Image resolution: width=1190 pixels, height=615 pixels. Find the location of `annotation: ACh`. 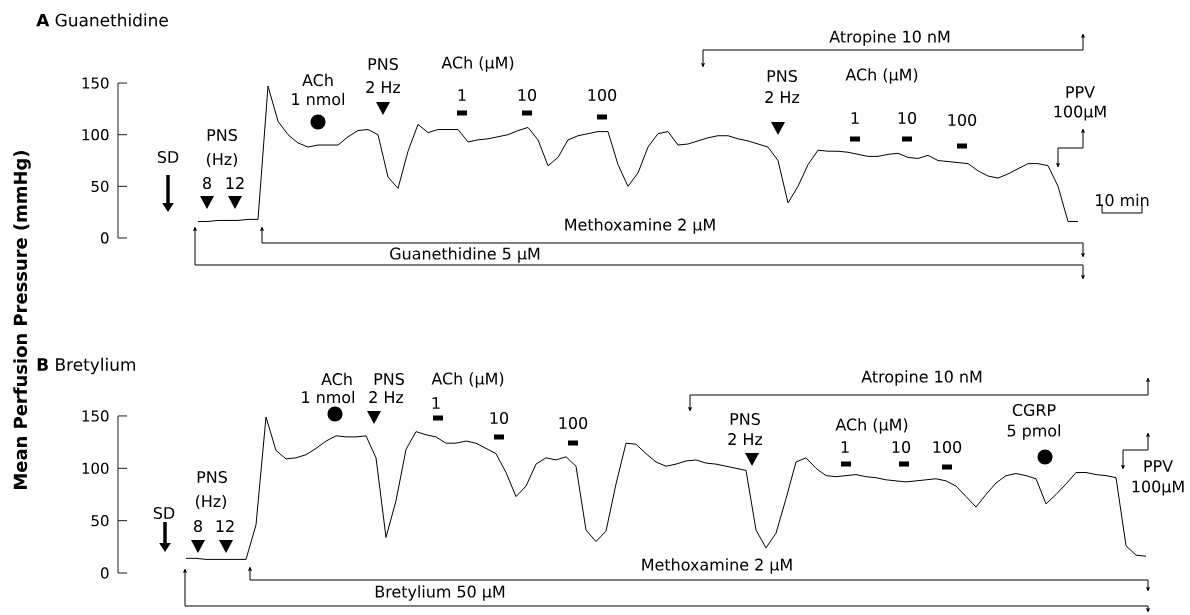

annotation: ACh is located at coordinates (317, 80).